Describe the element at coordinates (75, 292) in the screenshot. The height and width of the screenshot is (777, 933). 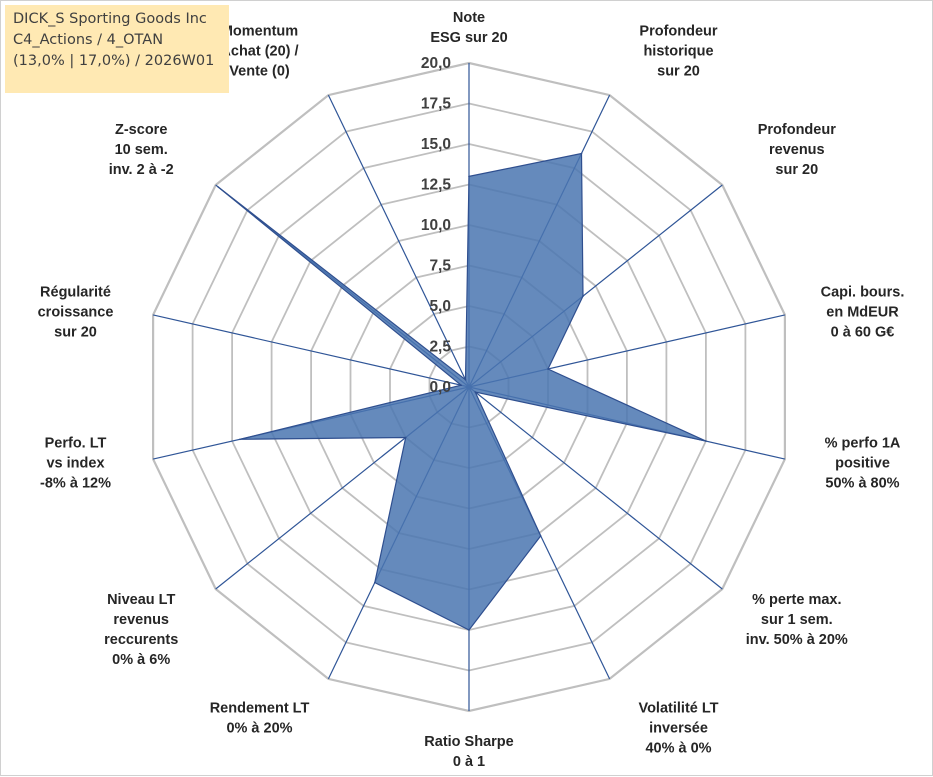
I see `axis-label-line: Régularité` at that location.